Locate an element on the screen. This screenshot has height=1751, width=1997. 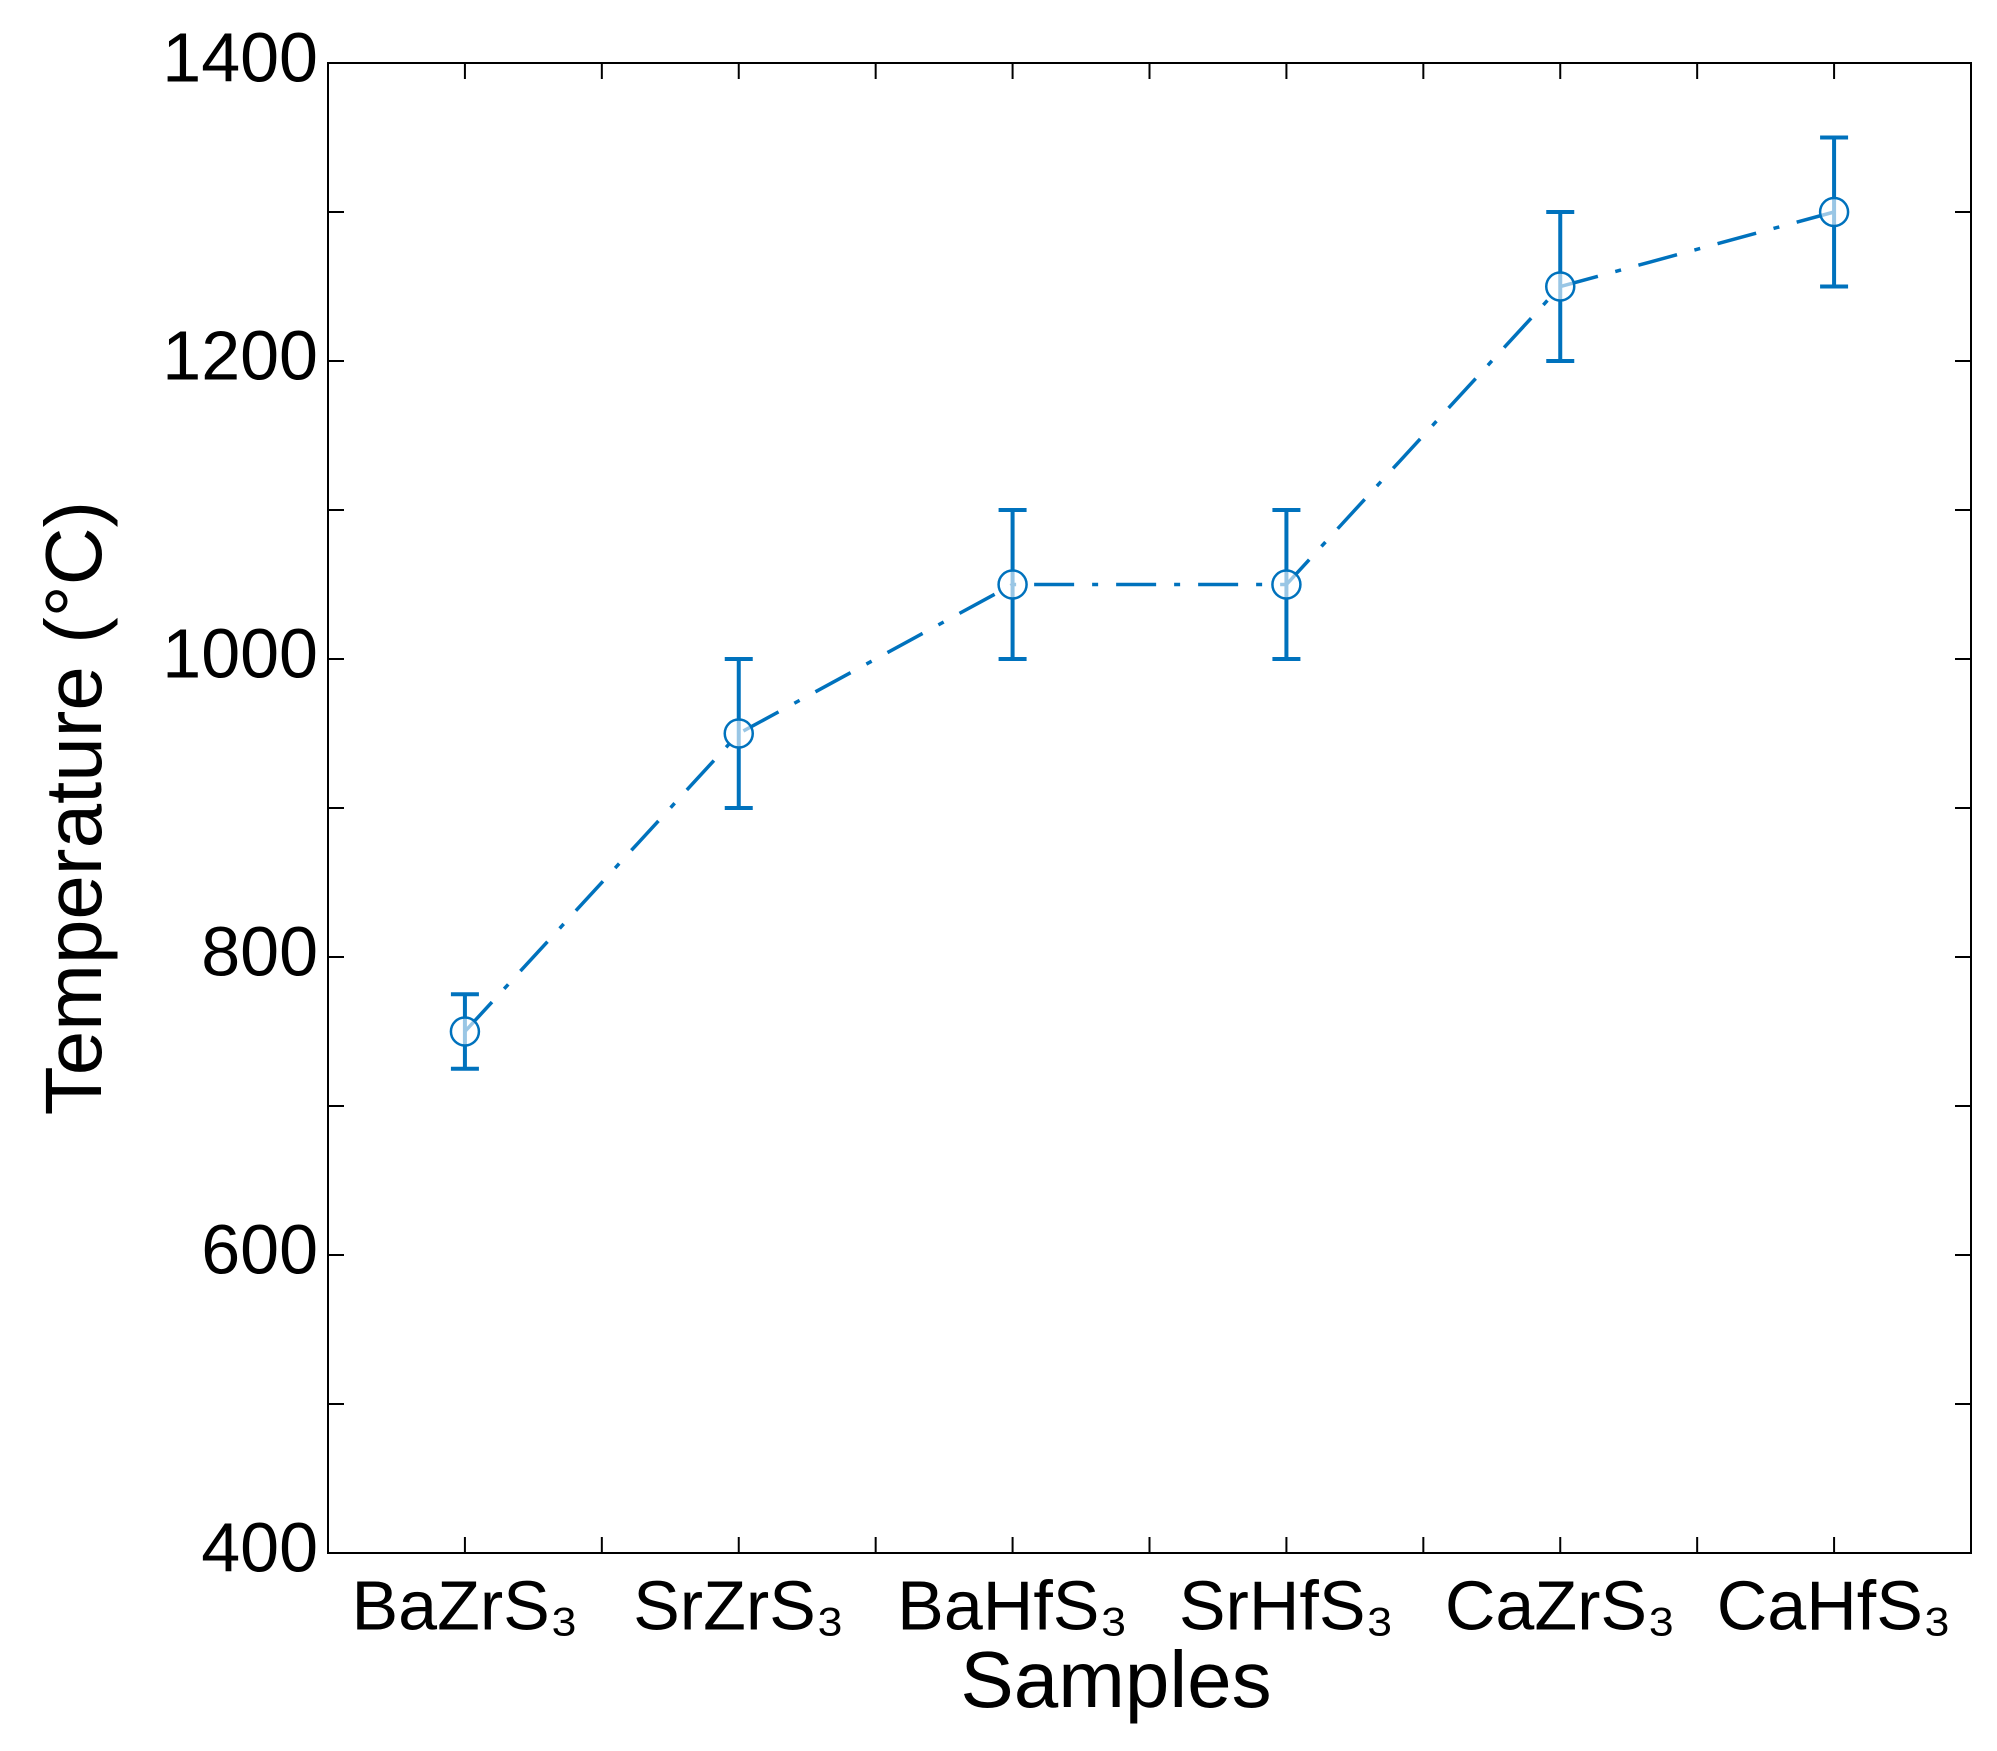
x-tick-label: CaHfS₃ is located at coordinates (1834, 1605).